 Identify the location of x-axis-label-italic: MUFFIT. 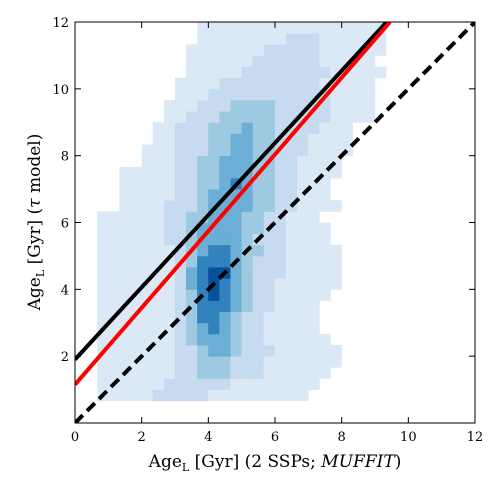
(358, 462).